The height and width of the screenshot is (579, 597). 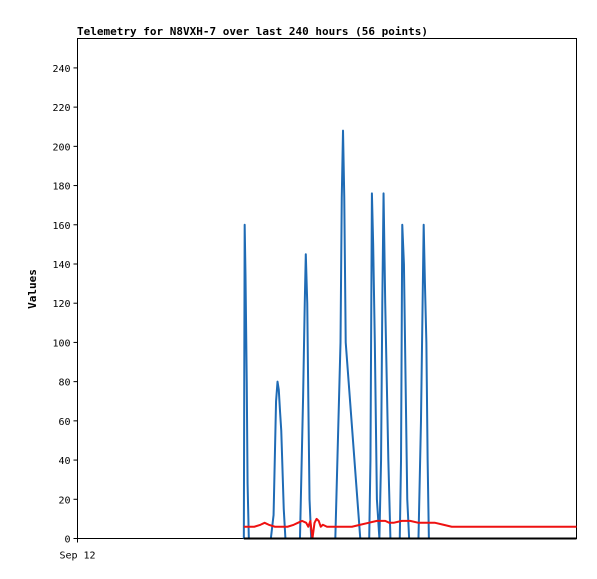 I want to click on x-axis: Sep 12, so click(x=77, y=550).